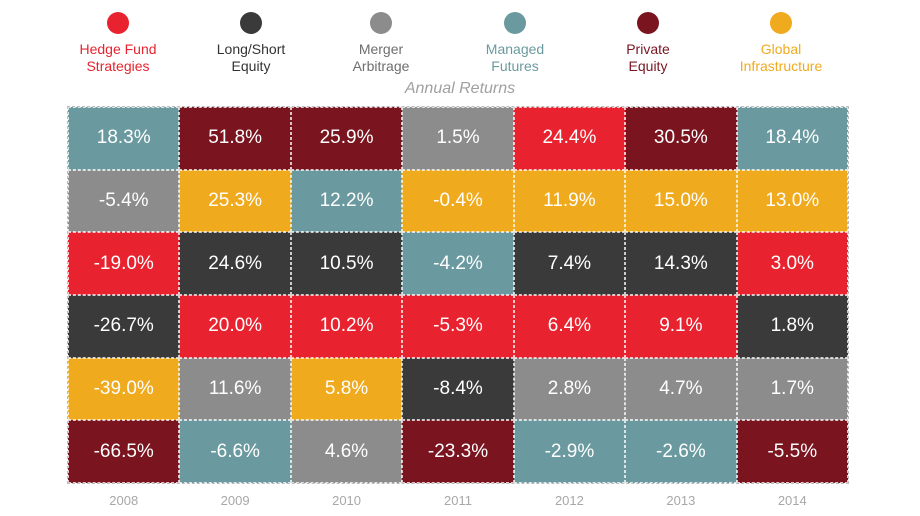 The width and height of the screenshot is (920, 516). What do you see at coordinates (124, 201) in the screenshot?
I see `return-cell: -5.4%` at bounding box center [124, 201].